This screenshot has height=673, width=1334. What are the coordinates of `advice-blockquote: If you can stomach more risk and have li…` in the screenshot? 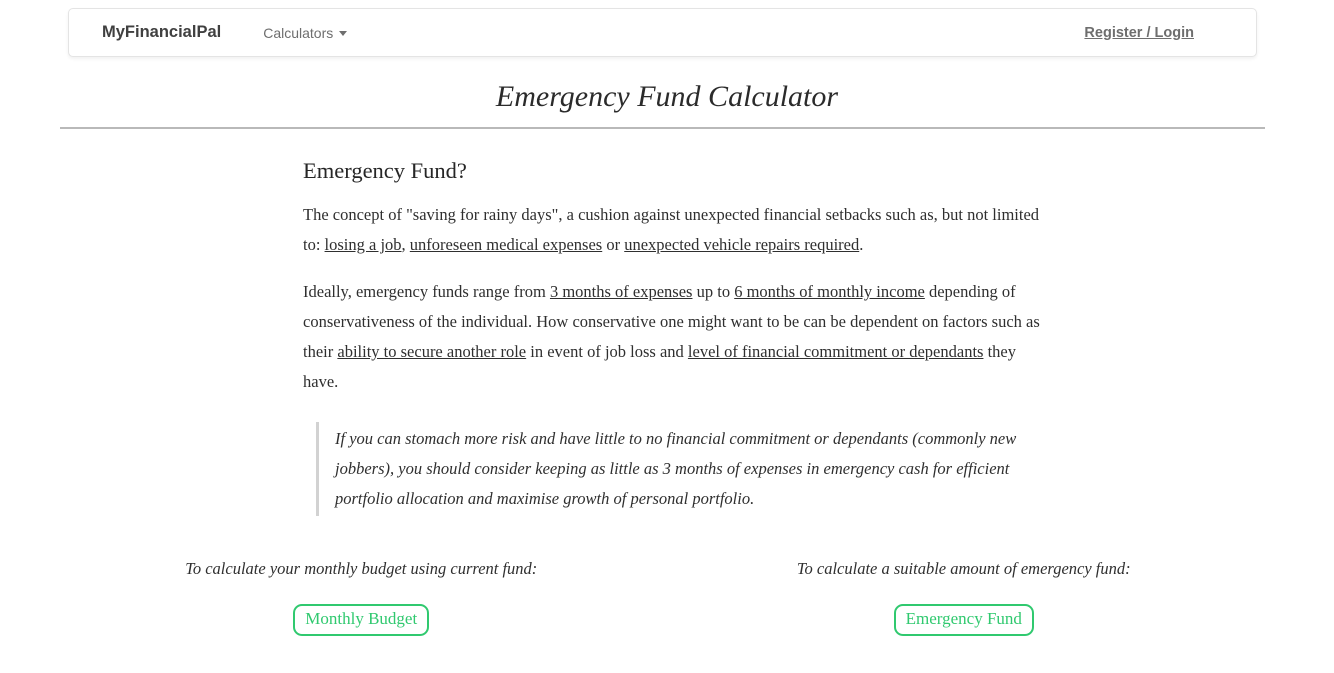 It's located at (668, 469).